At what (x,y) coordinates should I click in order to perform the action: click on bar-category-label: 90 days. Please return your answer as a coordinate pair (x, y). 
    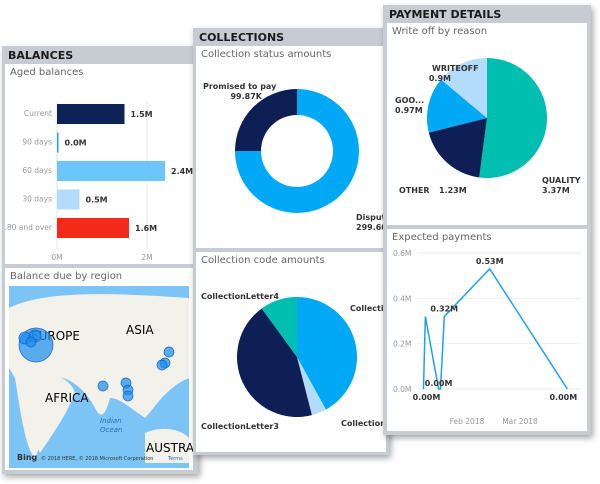
    Looking at the image, I should click on (37, 142).